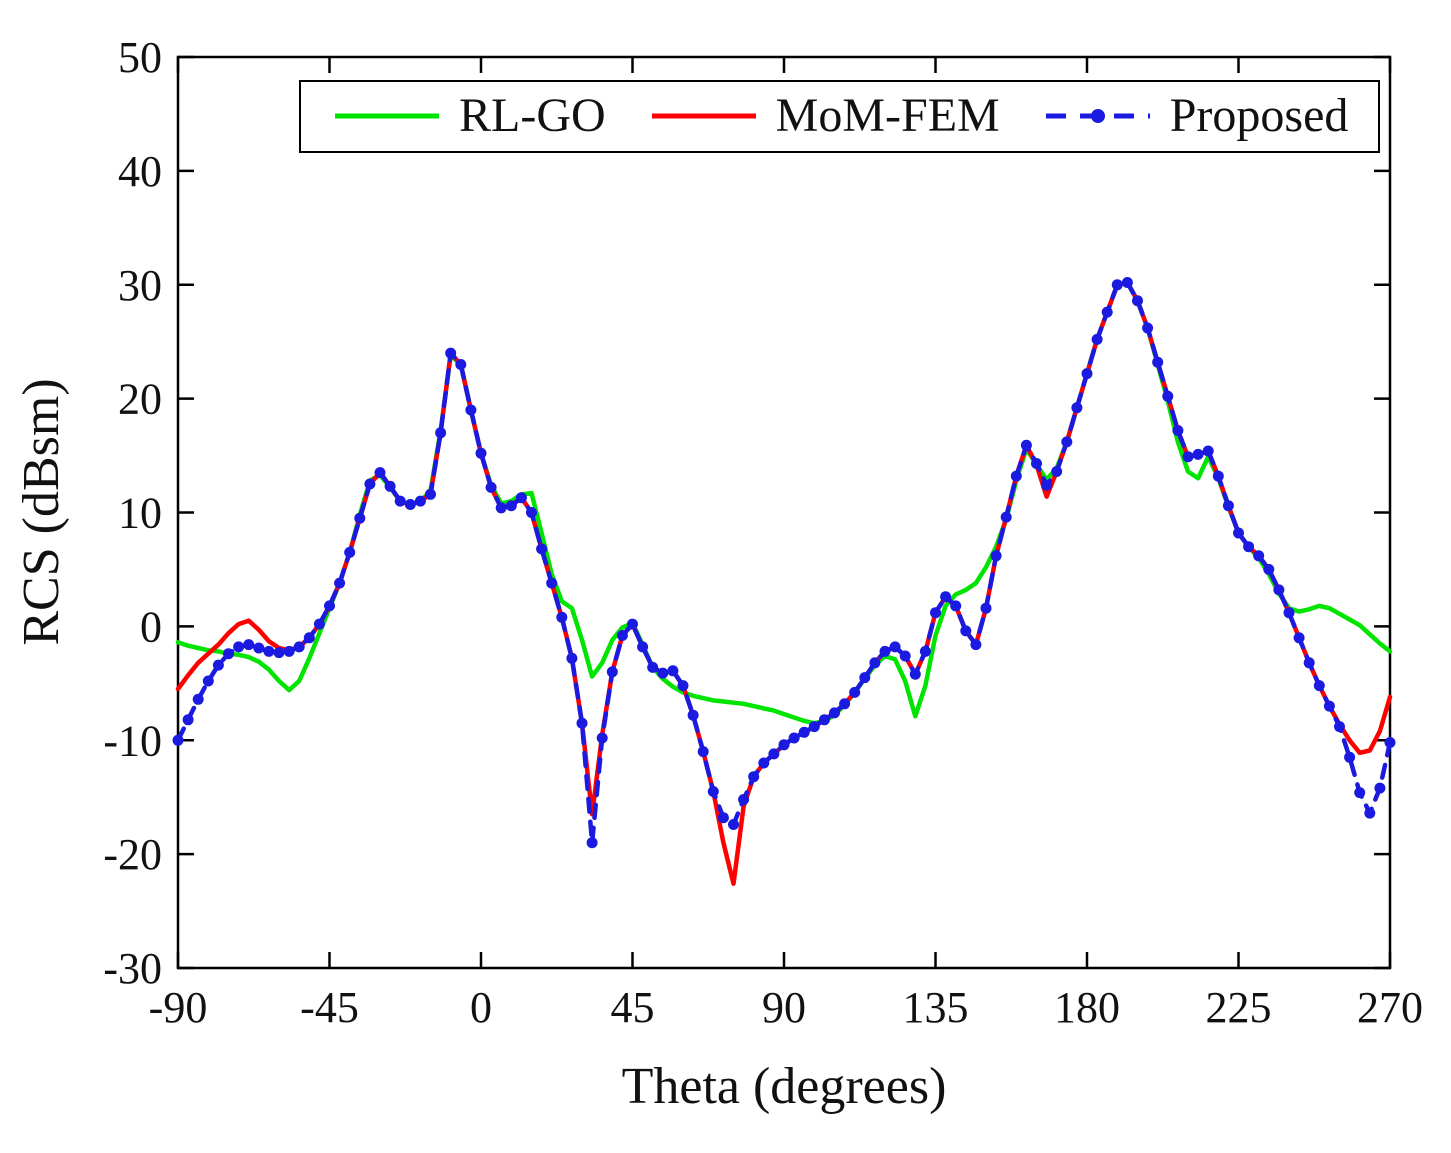 The width and height of the screenshot is (1451, 1153). What do you see at coordinates (329, 1007) in the screenshot?
I see `x-tick-label: -45` at bounding box center [329, 1007].